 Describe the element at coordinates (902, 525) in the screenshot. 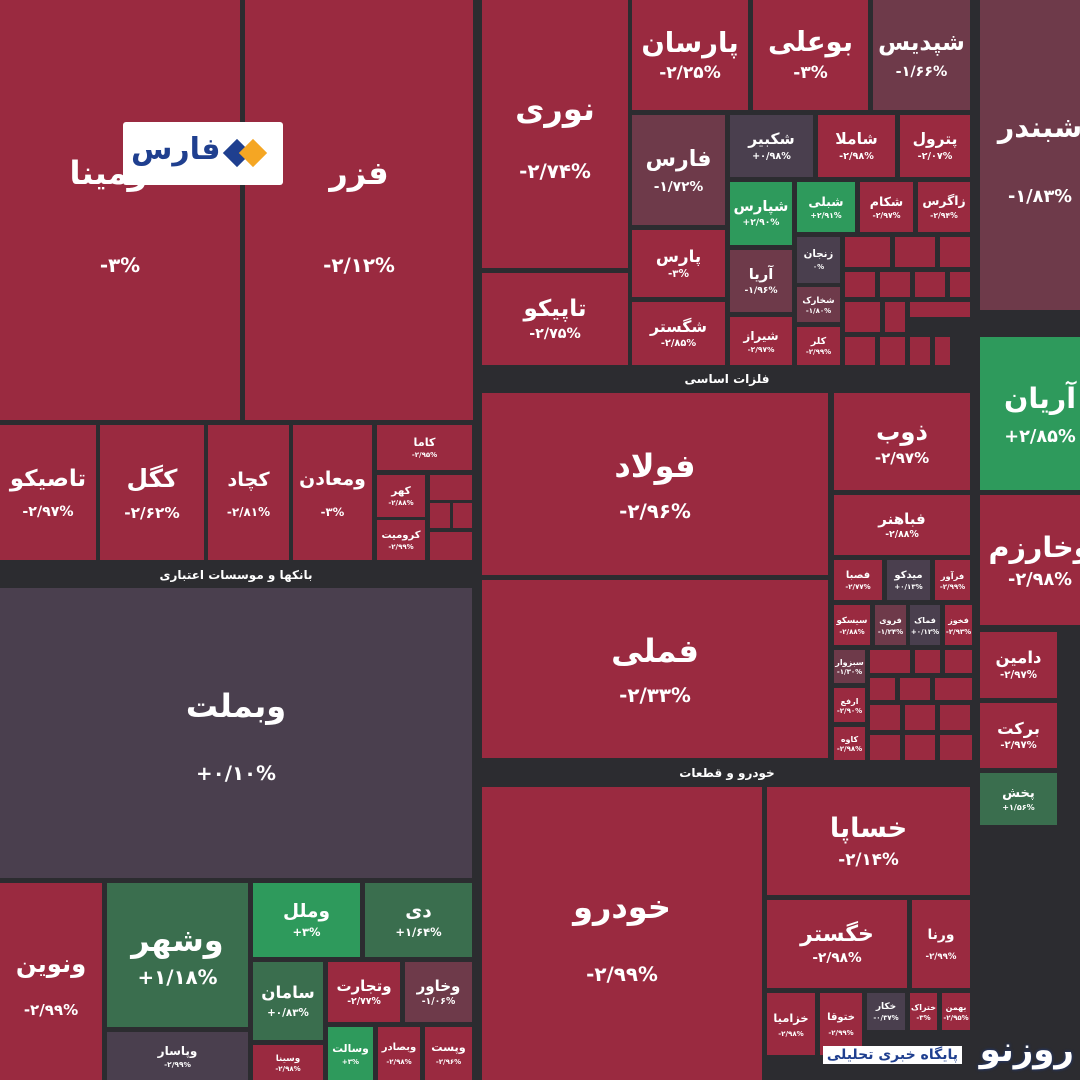

I see `tile: فباهنر -۲/۸۸%` at that location.